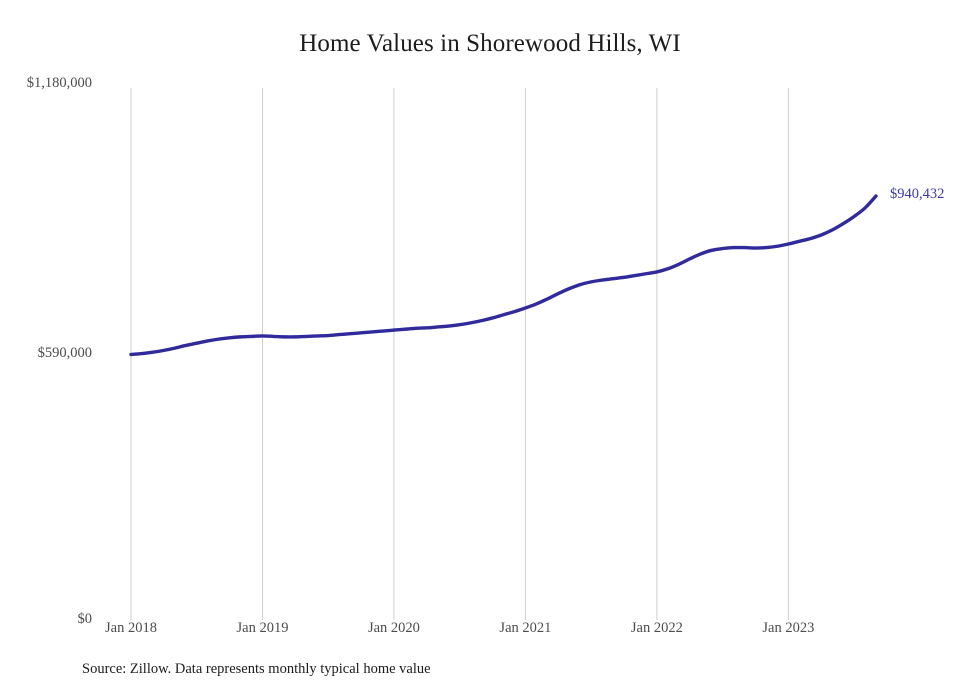 The width and height of the screenshot is (980, 699). Describe the element at coordinates (85, 619) in the screenshot. I see `y-axis-tick-label-zero: $0` at that location.